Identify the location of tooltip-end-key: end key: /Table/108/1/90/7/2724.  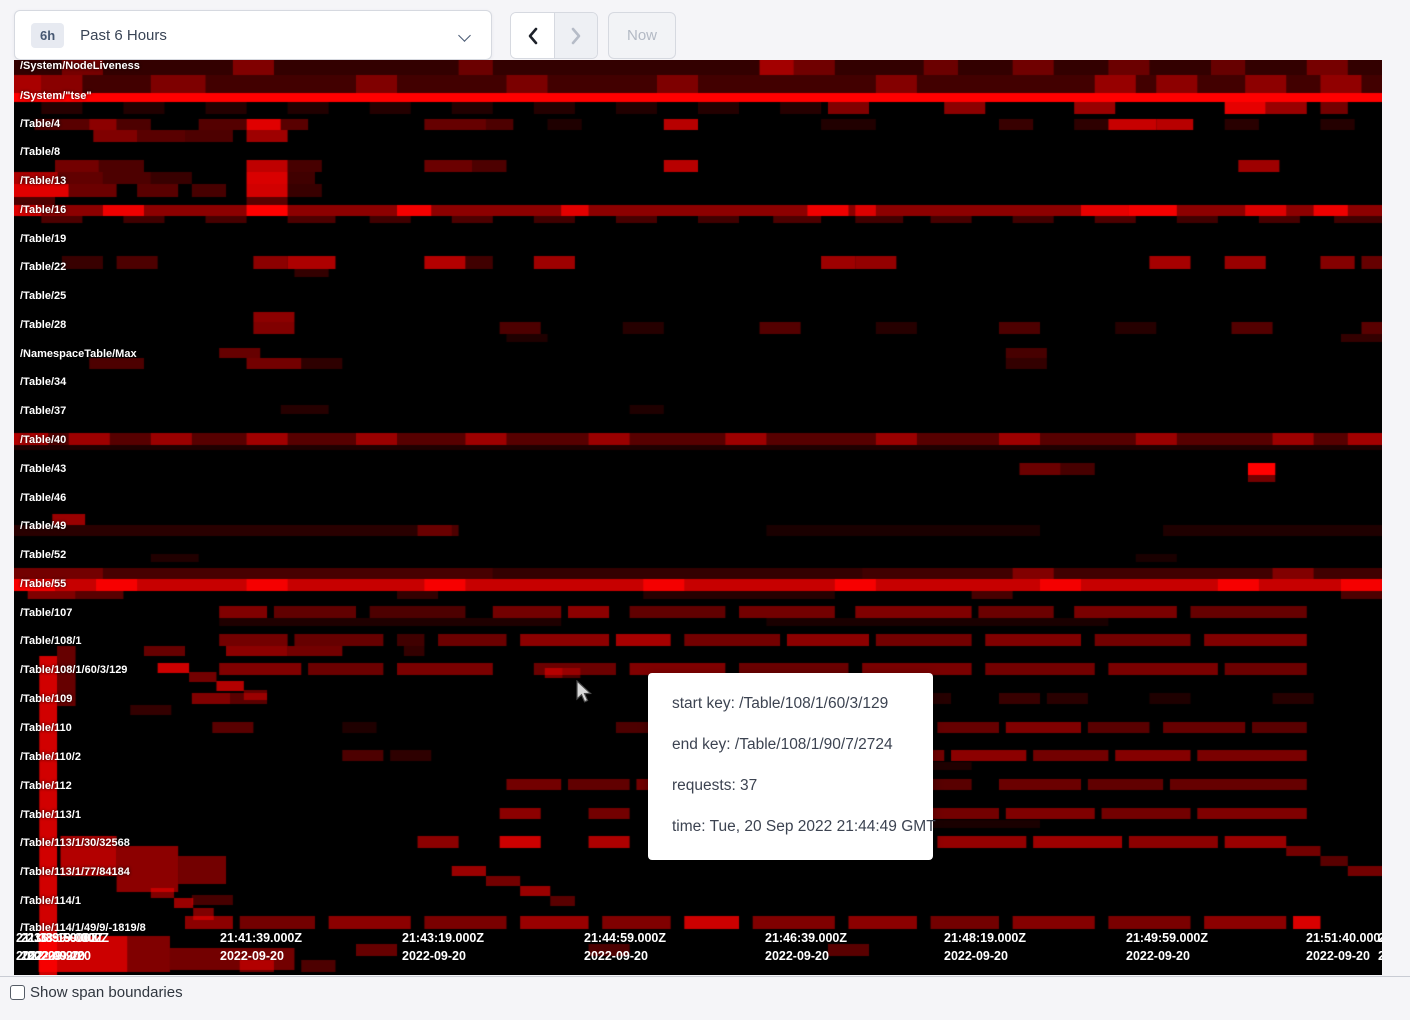
(782, 744).